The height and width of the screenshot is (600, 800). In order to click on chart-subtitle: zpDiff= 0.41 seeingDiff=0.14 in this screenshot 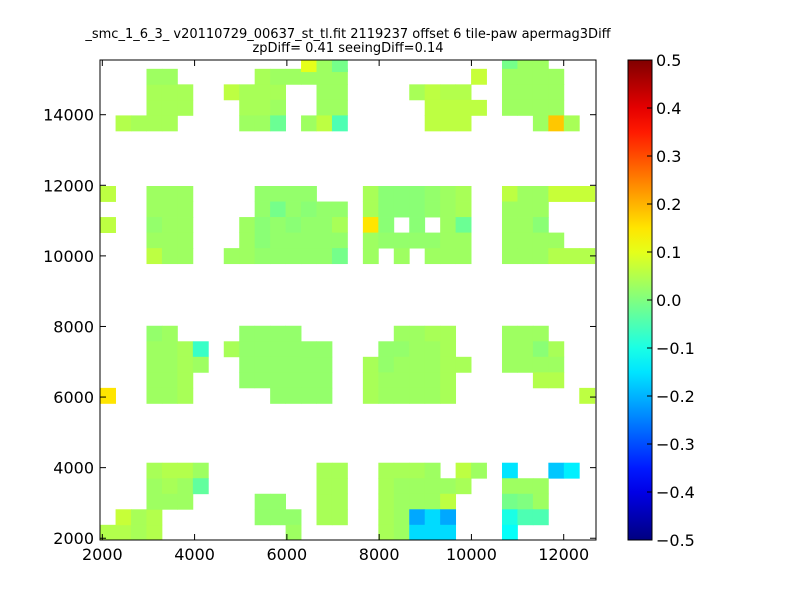, I will do `click(347, 48)`.